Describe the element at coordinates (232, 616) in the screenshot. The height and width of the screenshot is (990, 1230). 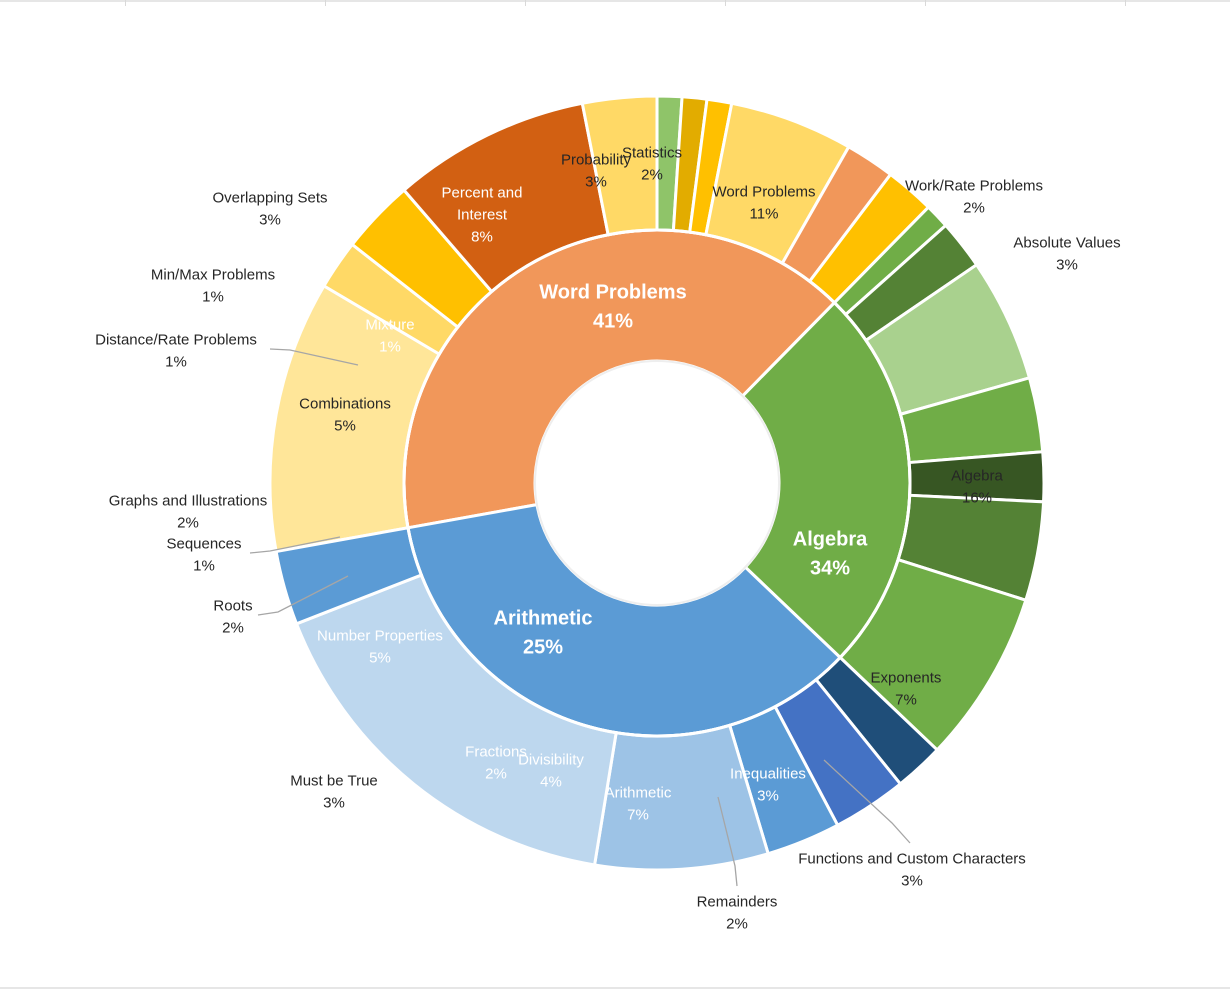
I see `outer-label-roots: Roots 2%` at that location.